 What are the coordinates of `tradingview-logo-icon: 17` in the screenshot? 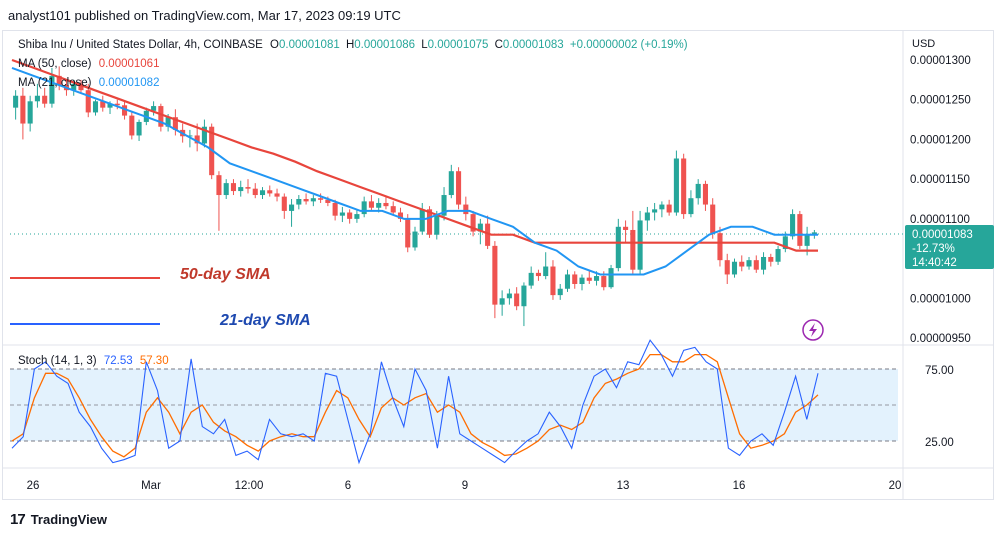 It's located at (18, 519).